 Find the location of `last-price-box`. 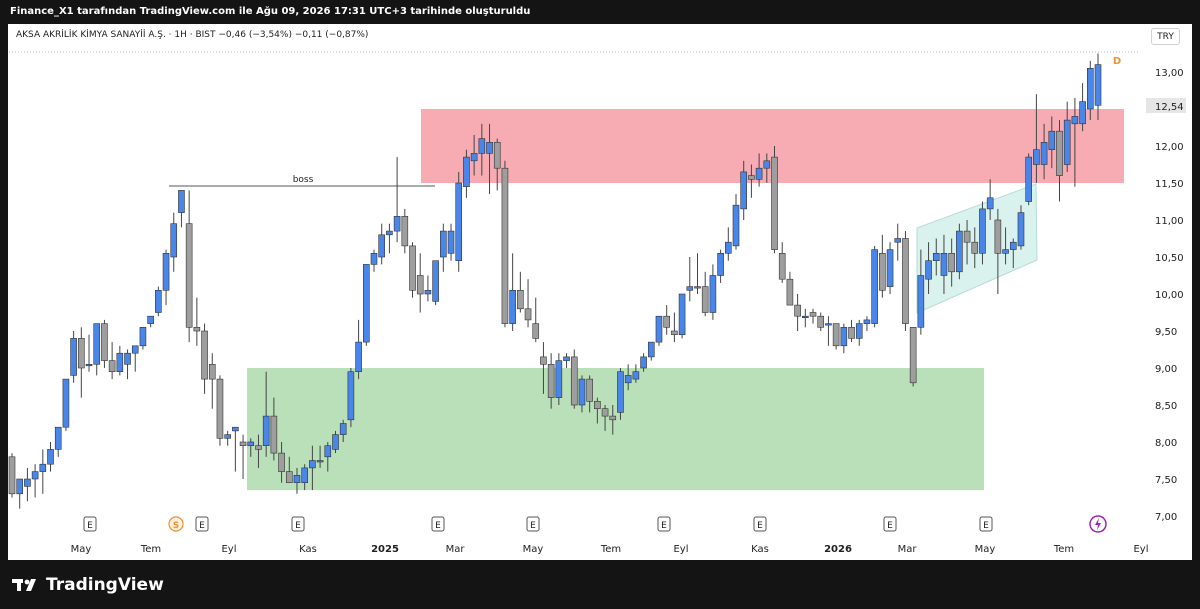

last-price-box is located at coordinates (1166, 106).